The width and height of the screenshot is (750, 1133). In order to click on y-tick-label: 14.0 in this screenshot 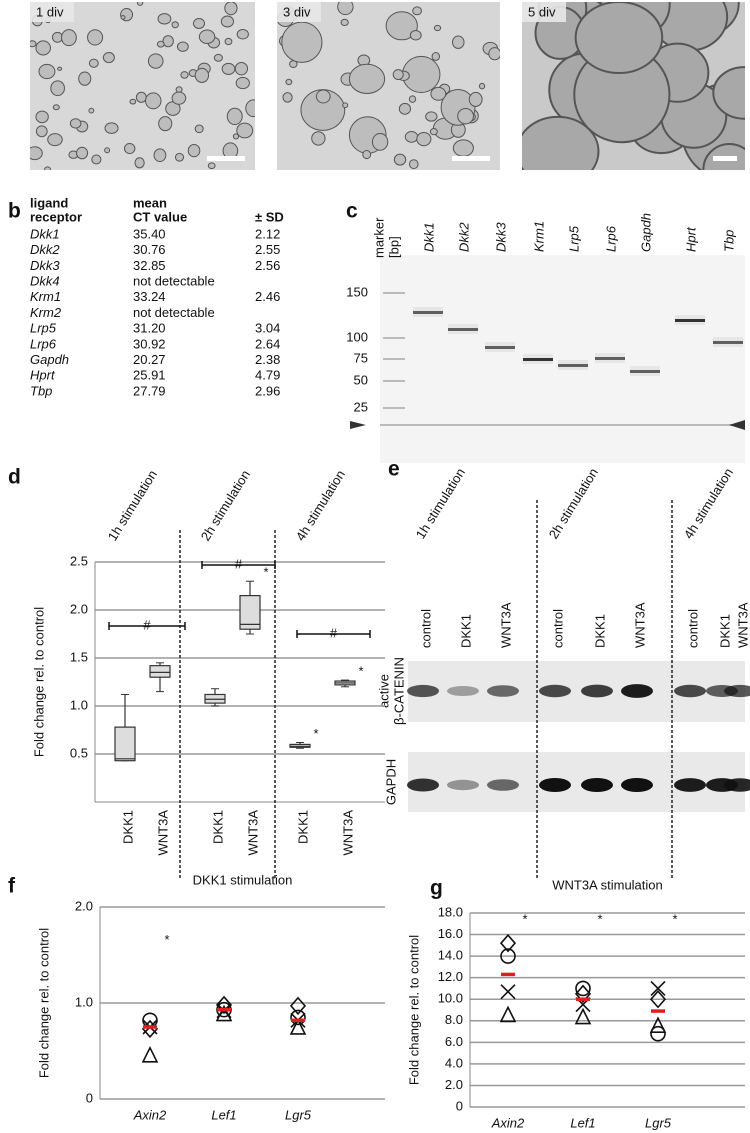, I will do `click(450, 955)`.